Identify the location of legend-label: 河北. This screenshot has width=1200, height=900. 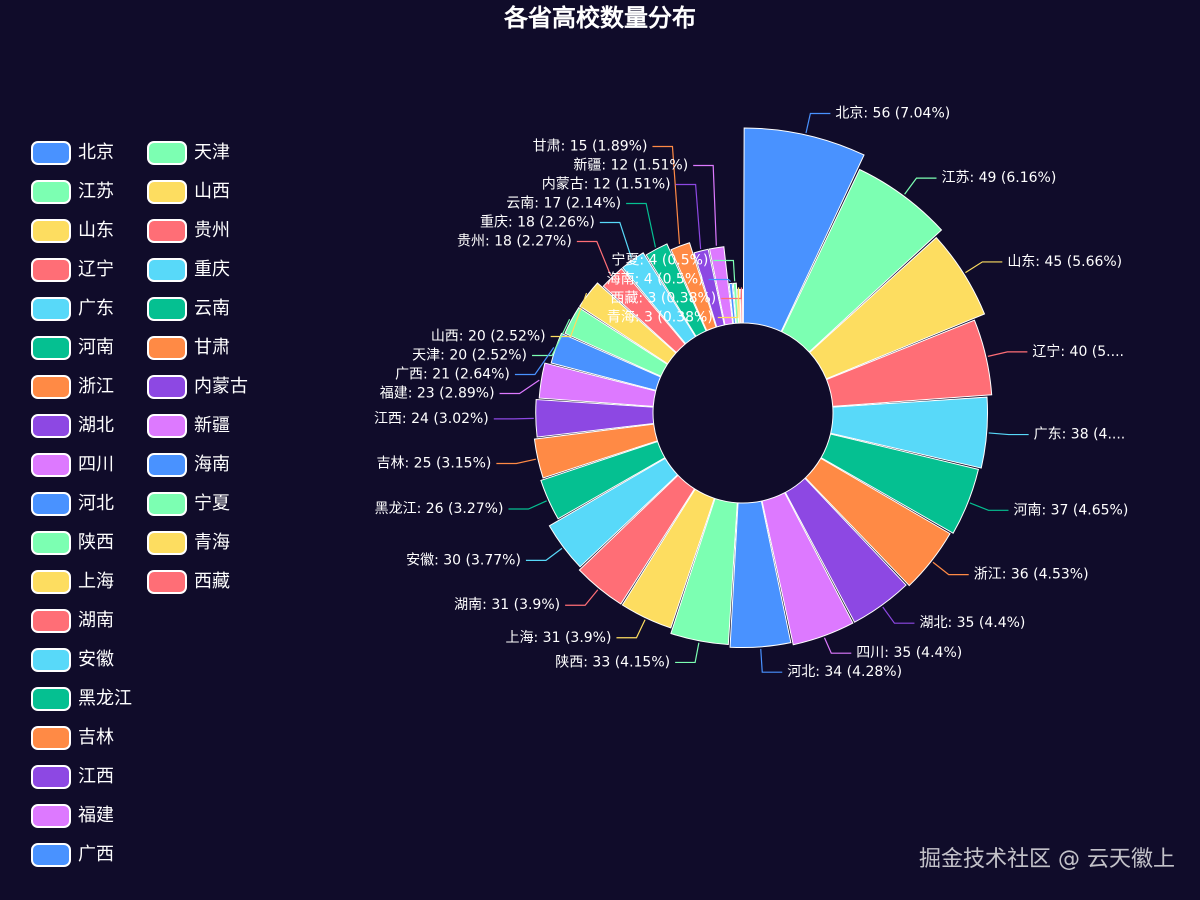
(96, 503).